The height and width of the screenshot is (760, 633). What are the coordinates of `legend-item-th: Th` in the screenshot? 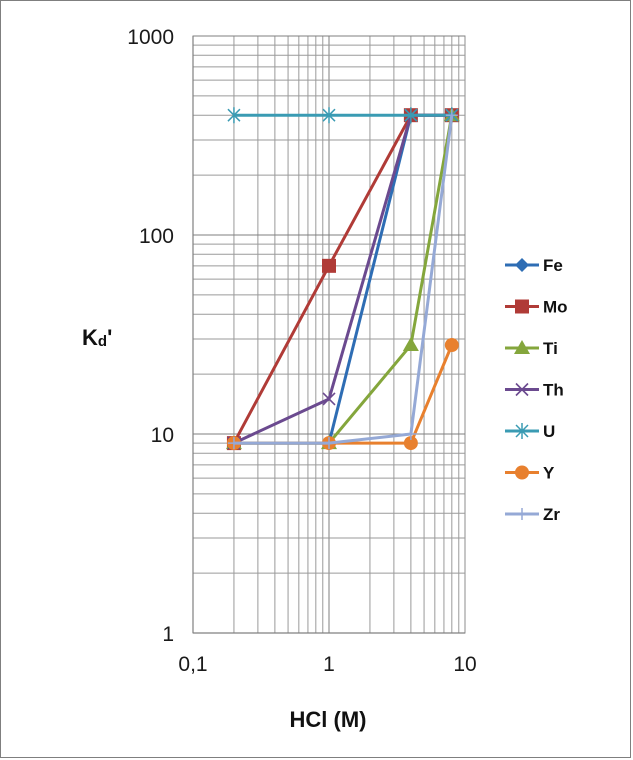 It's located at (534, 390).